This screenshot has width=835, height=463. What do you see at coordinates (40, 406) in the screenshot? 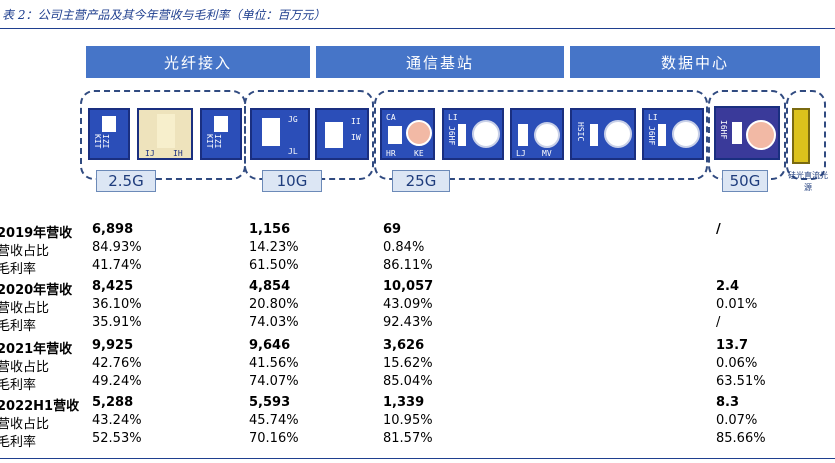
I see `row-label: 2022H1营收` at bounding box center [40, 406].